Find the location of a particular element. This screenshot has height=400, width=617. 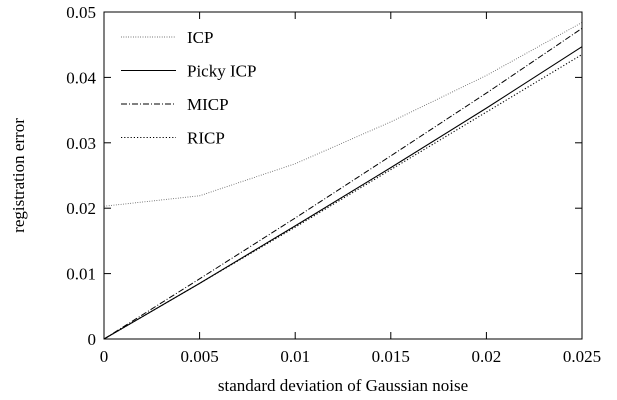

legend-label: Picky ICP is located at coordinates (221, 71).